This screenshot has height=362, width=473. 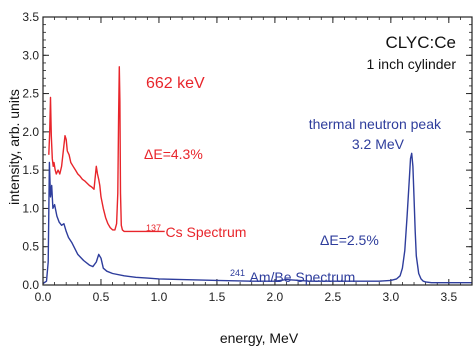 What do you see at coordinates (275, 297) in the screenshot?
I see `x-tick-label: 2.0` at bounding box center [275, 297].